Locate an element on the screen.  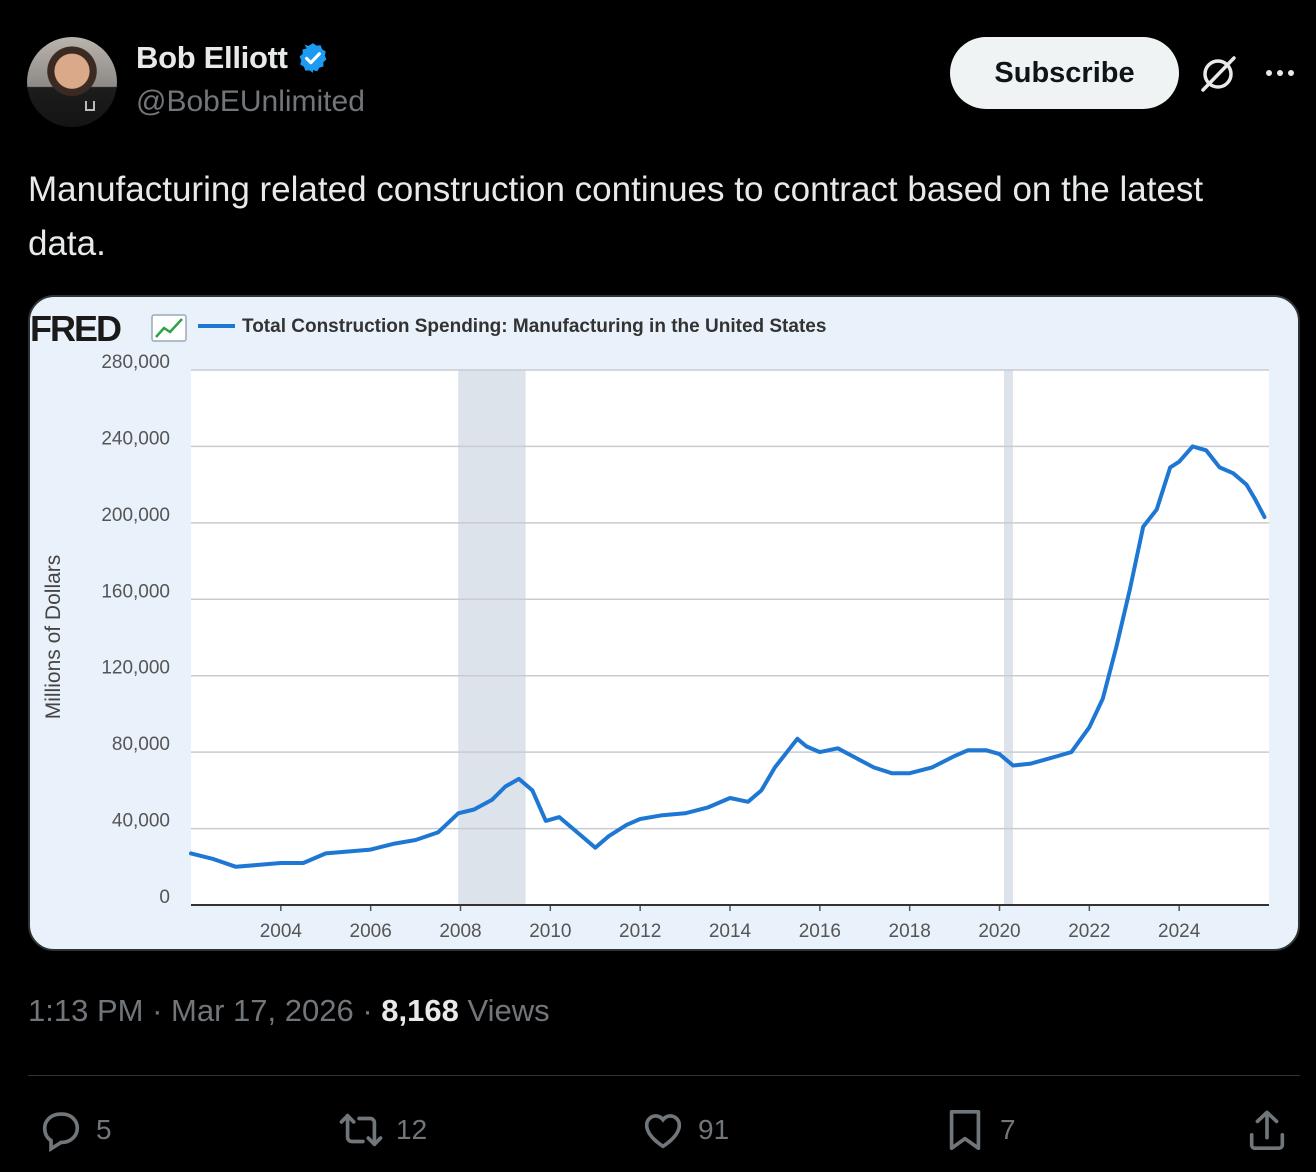
fred-logo-text: FRED is located at coordinates (75, 328).